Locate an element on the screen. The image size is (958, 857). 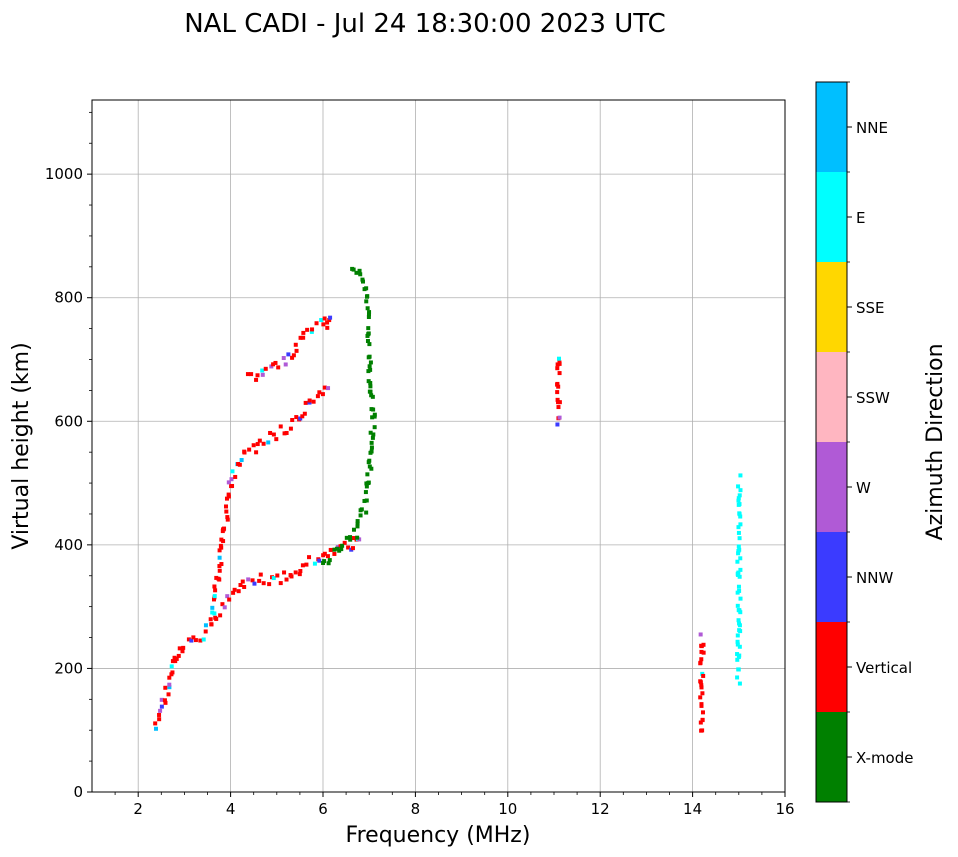
x-tick-label: 4 is located at coordinates (231, 809).